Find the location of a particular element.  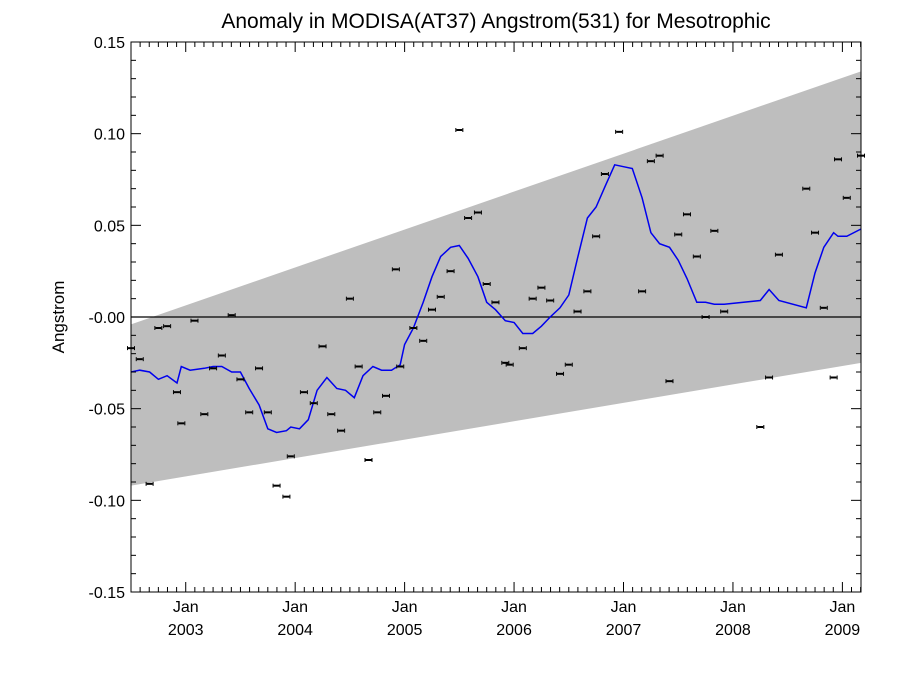

y-tick-label: 0.15 is located at coordinates (109, 43).